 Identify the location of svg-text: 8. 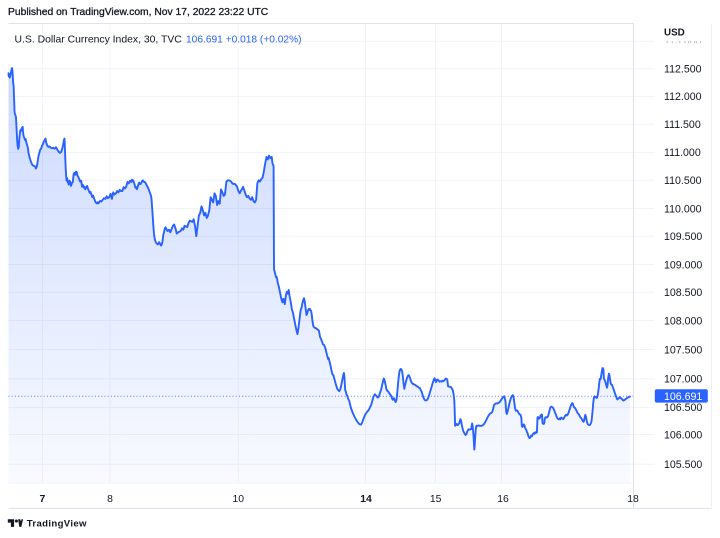
(110, 499).